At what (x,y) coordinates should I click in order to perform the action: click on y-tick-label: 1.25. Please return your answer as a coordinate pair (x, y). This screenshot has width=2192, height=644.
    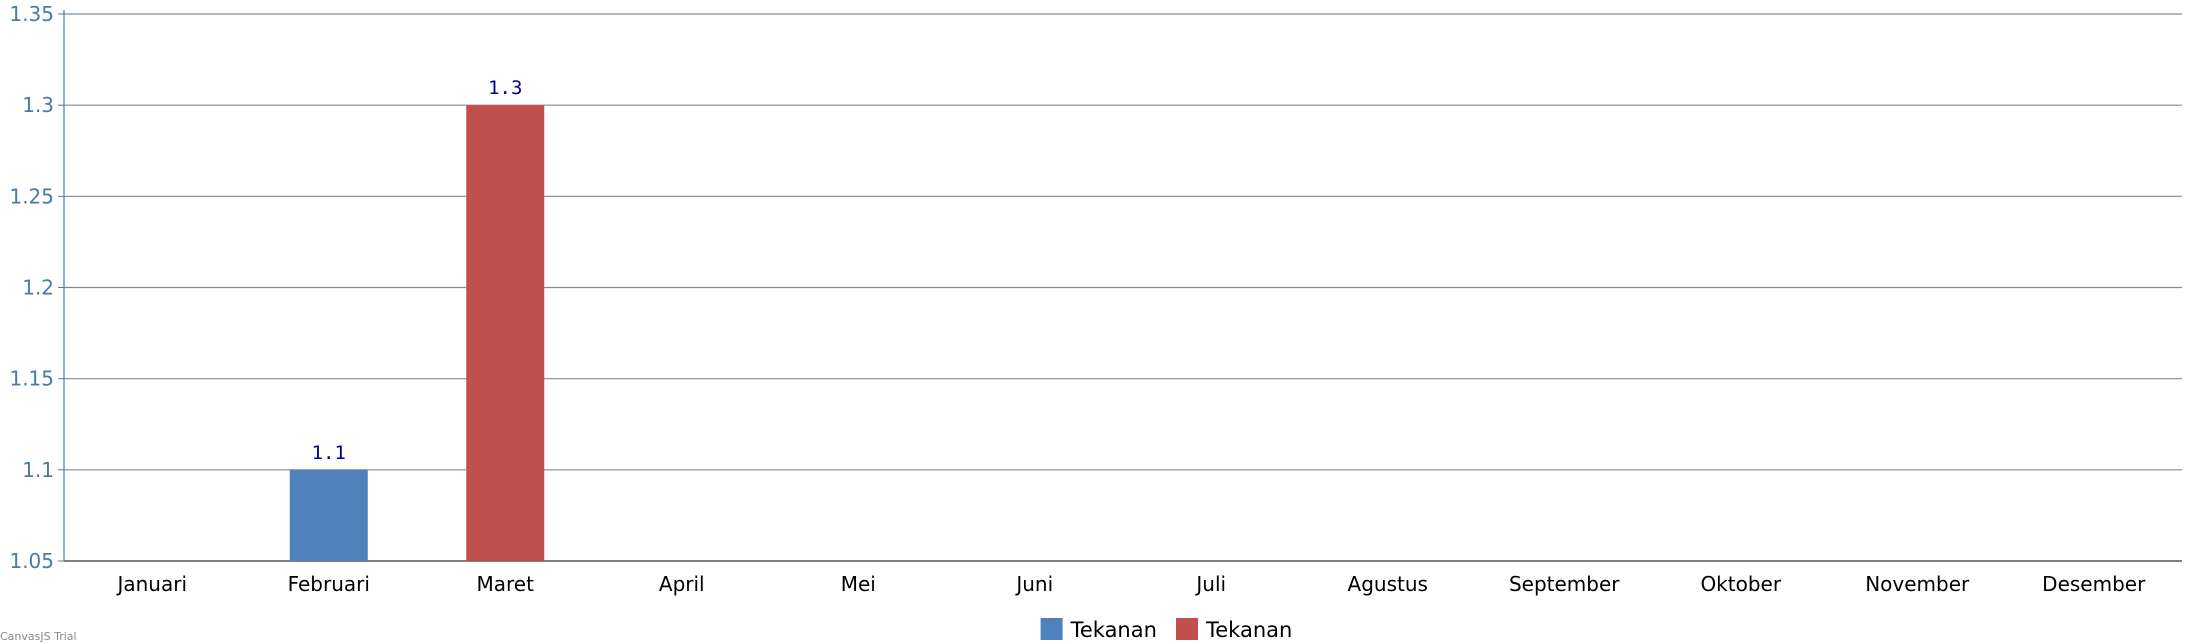
    Looking at the image, I should click on (31, 196).